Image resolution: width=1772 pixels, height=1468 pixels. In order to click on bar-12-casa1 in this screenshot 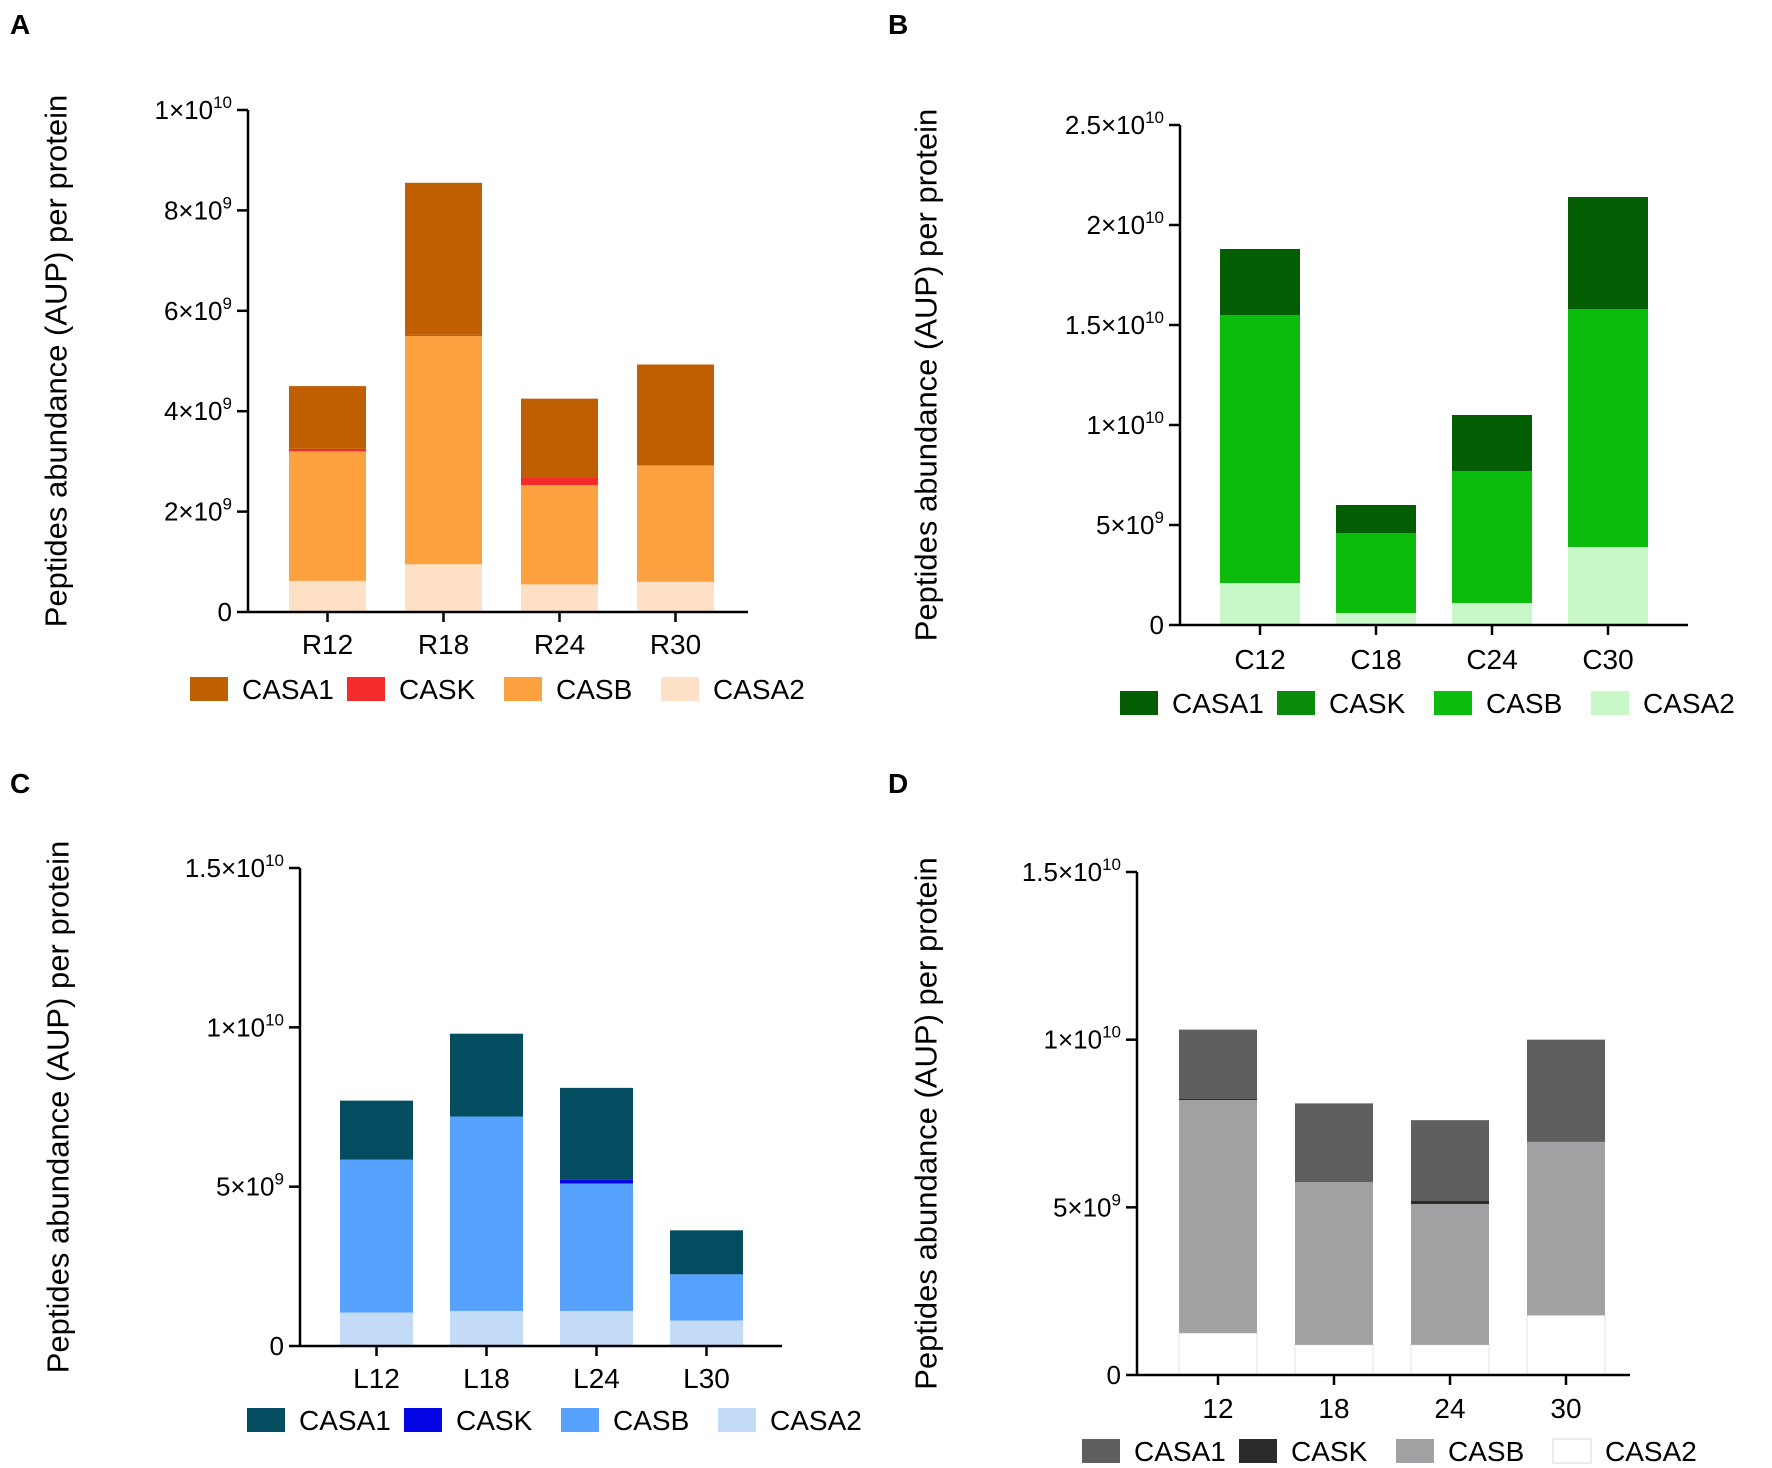, I will do `click(1218, 1064)`.